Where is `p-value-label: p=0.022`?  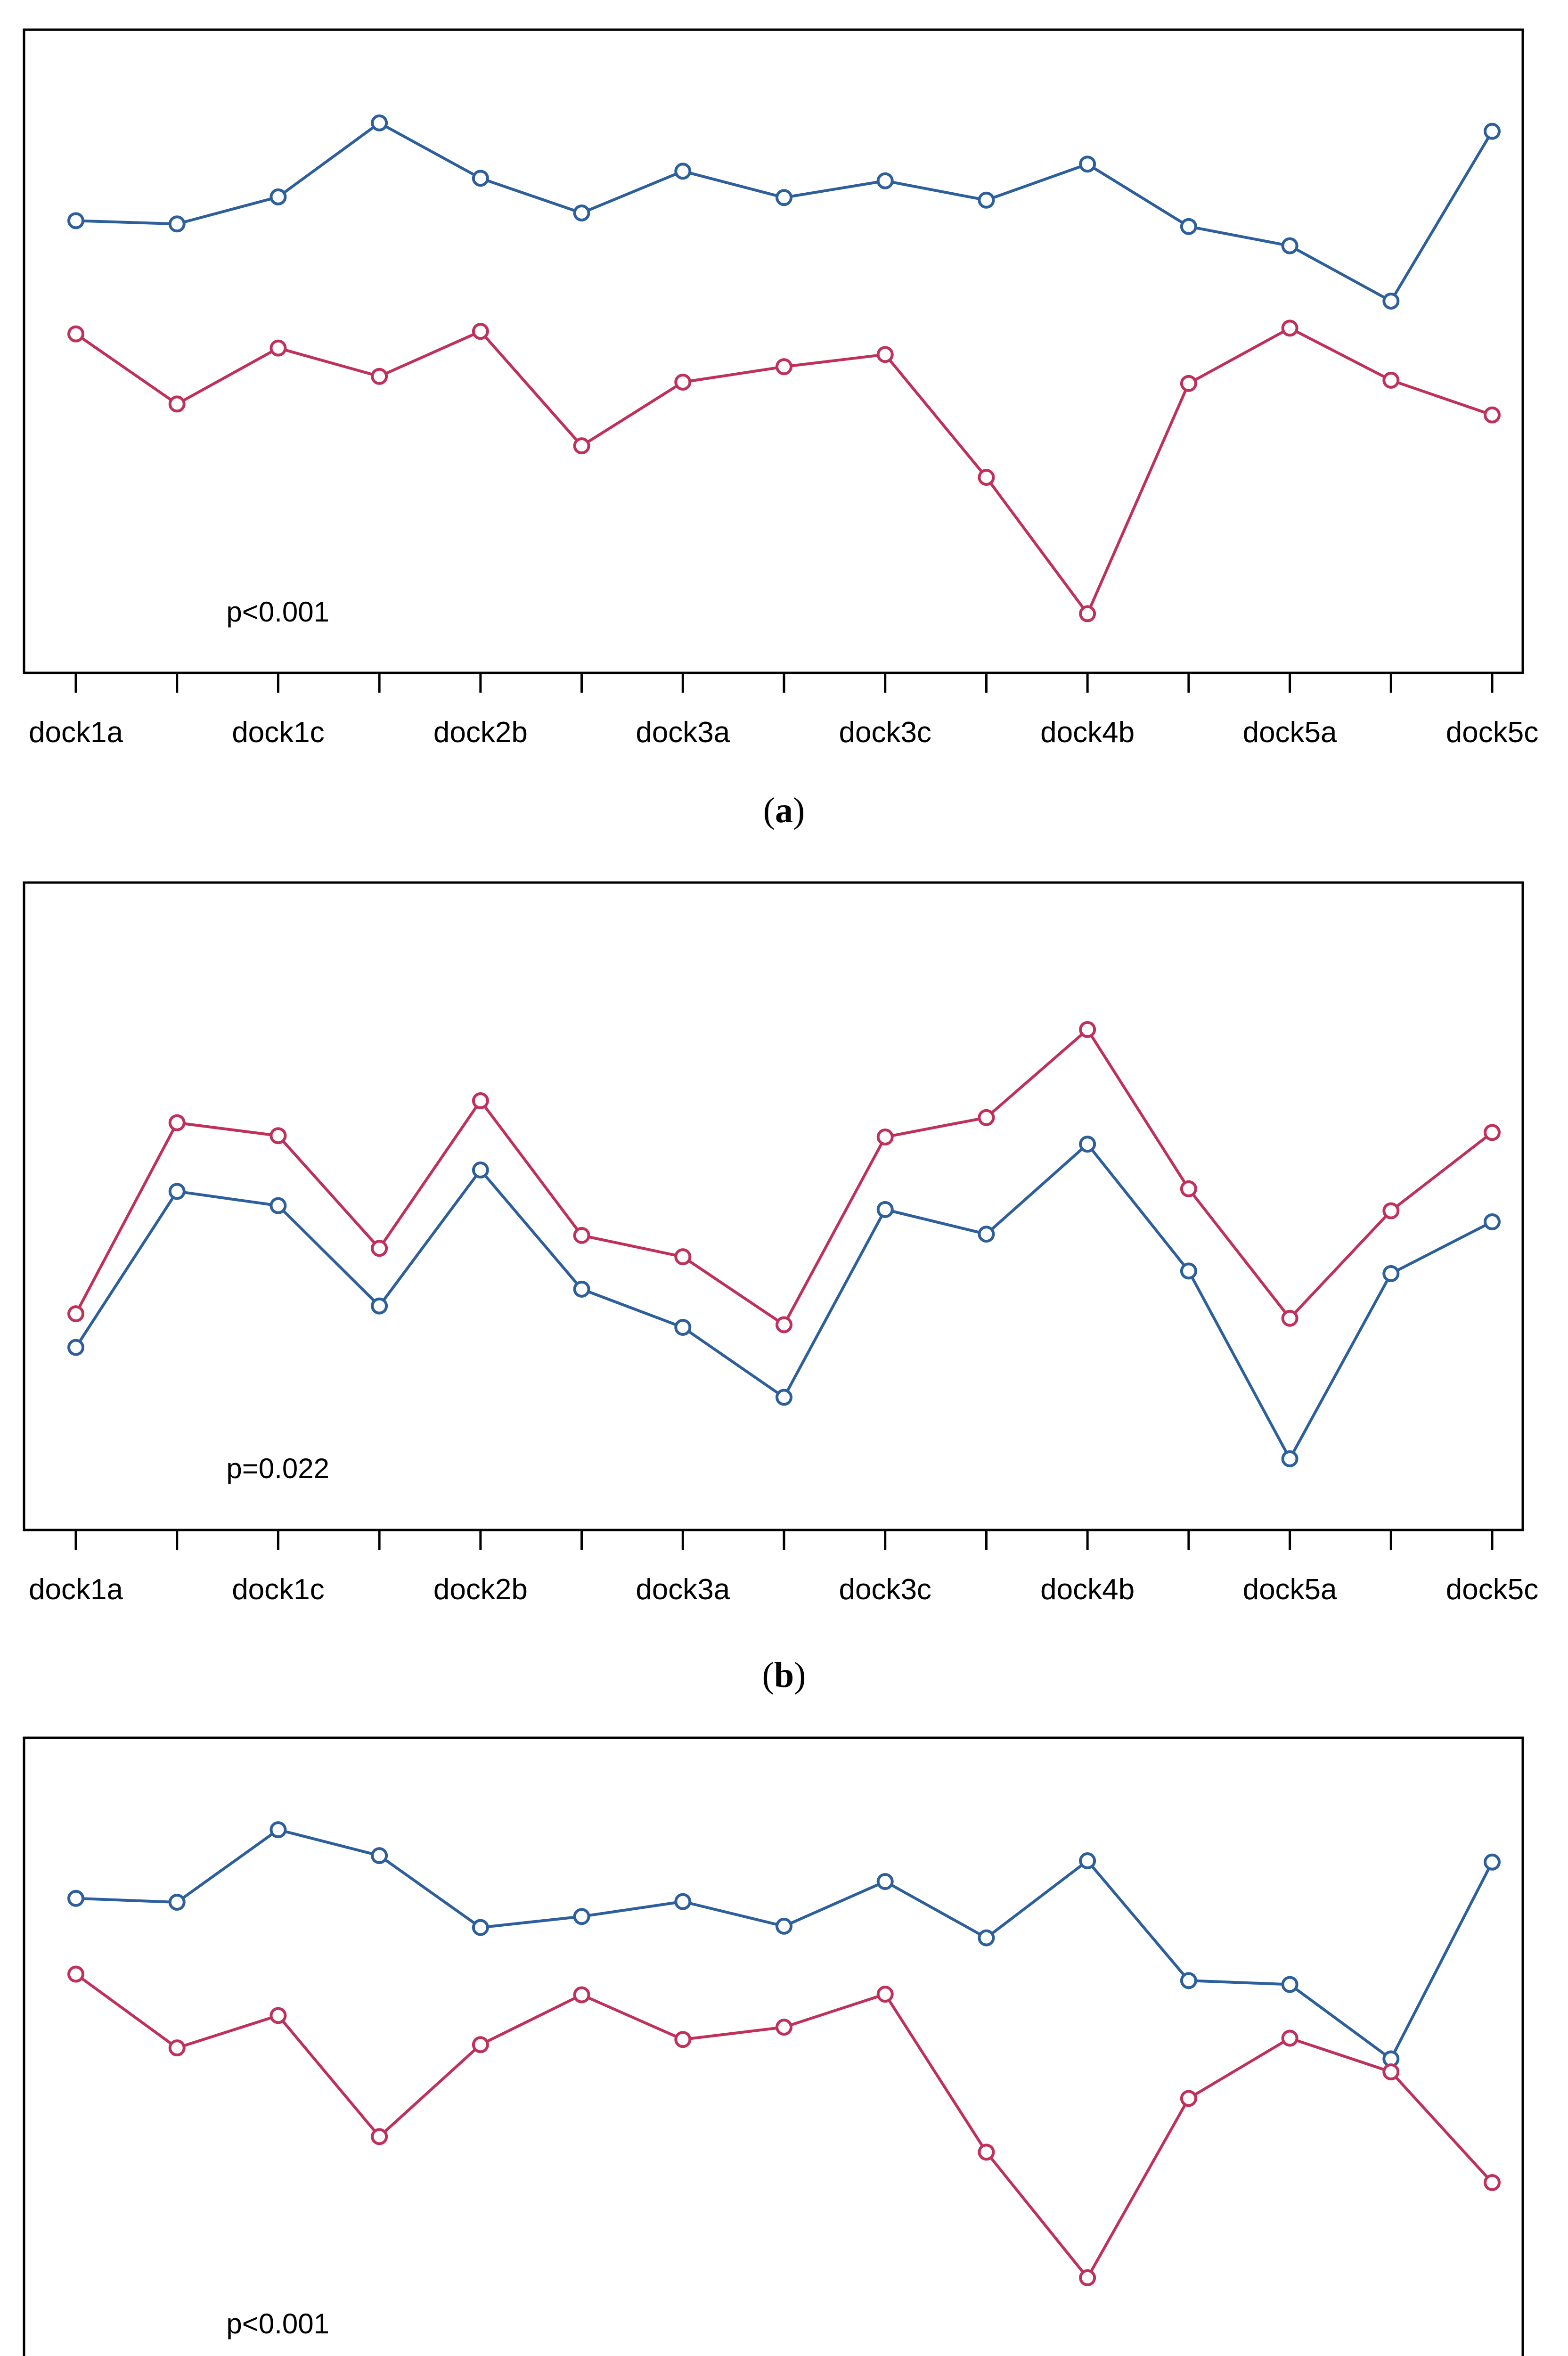
p-value-label: p=0.022 is located at coordinates (277, 1468).